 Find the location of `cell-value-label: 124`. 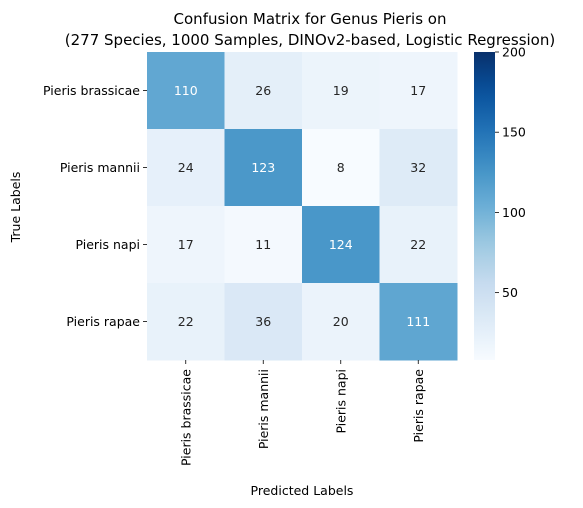

cell-value-label: 124 is located at coordinates (341, 244).